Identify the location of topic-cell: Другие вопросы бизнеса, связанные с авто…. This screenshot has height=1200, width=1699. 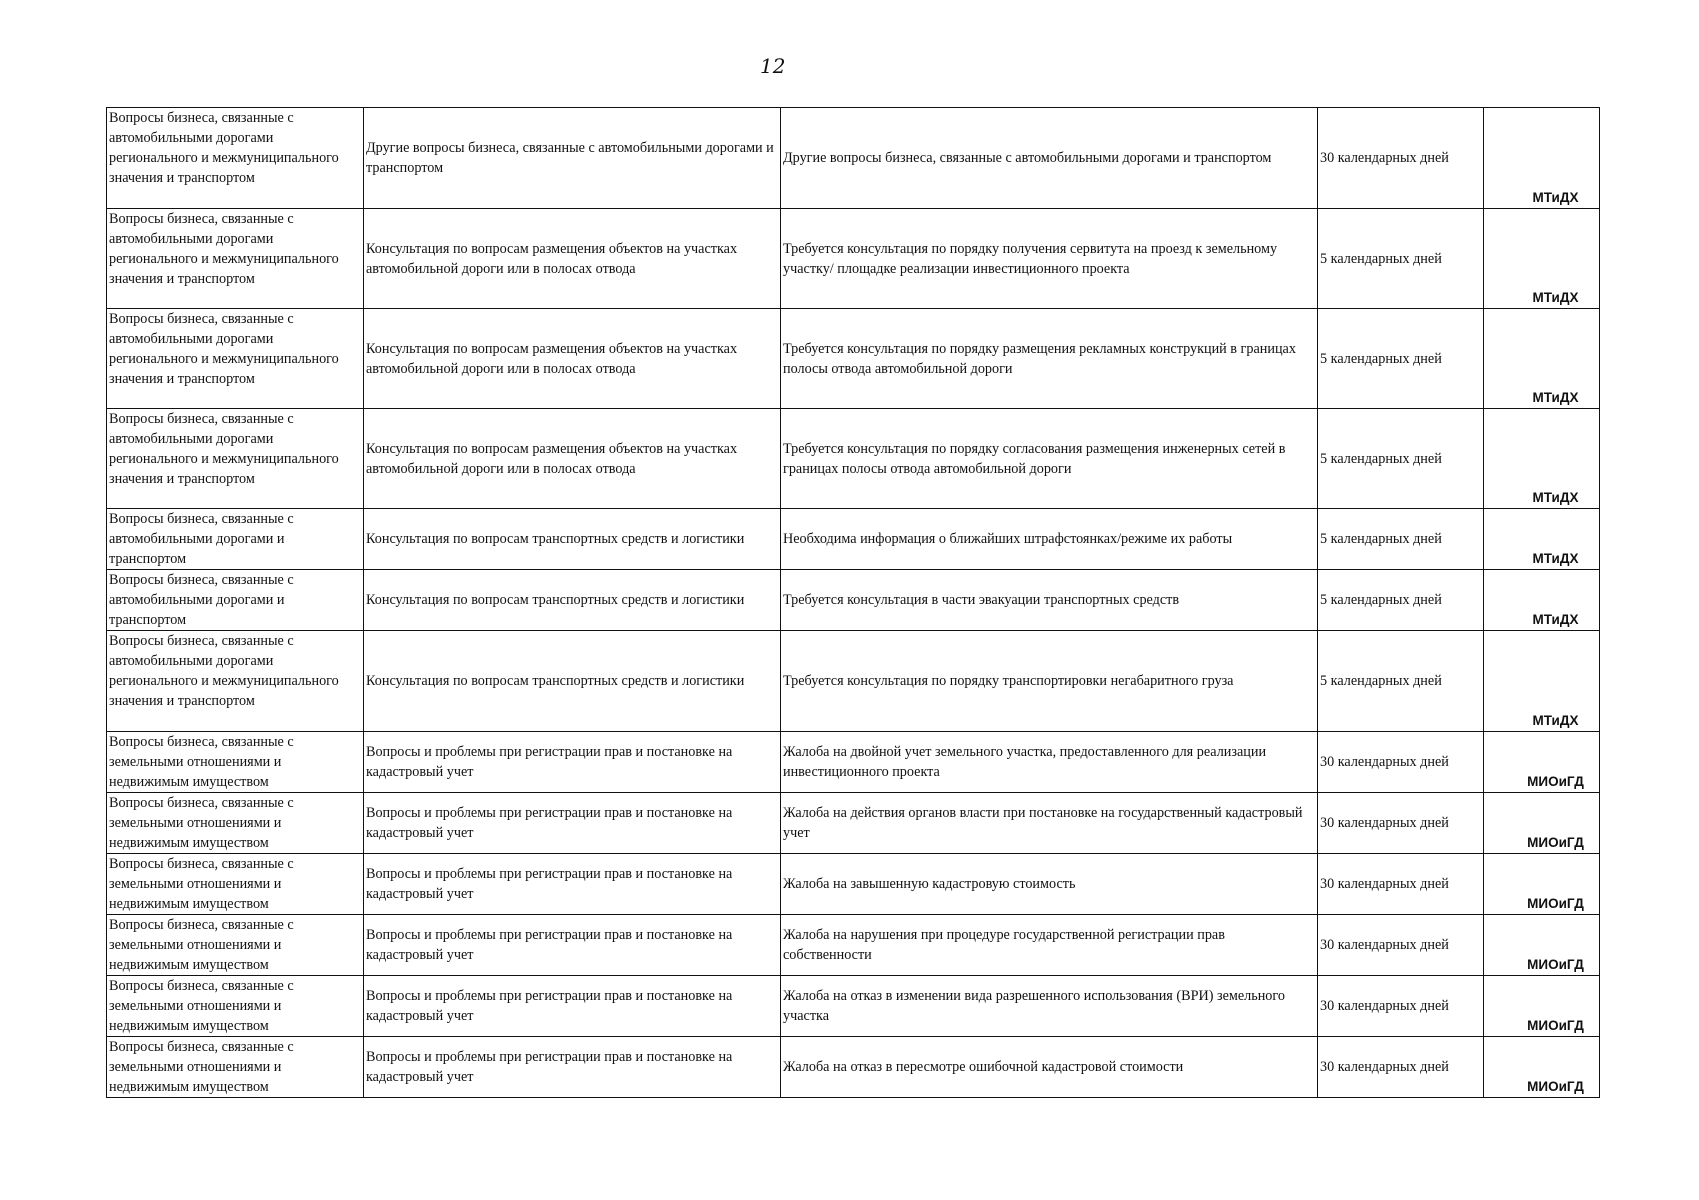
(572, 158).